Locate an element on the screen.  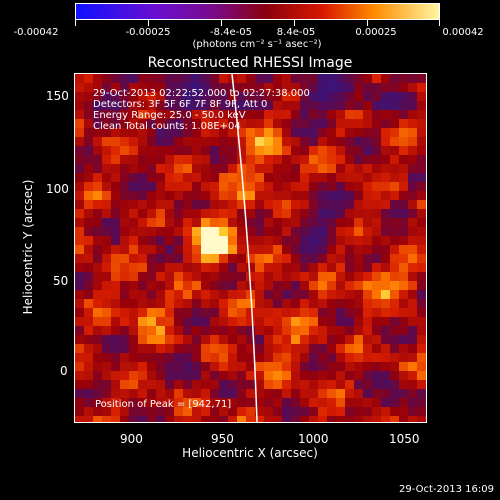
colorbar-label: -8.4e-05 is located at coordinates (231, 32).